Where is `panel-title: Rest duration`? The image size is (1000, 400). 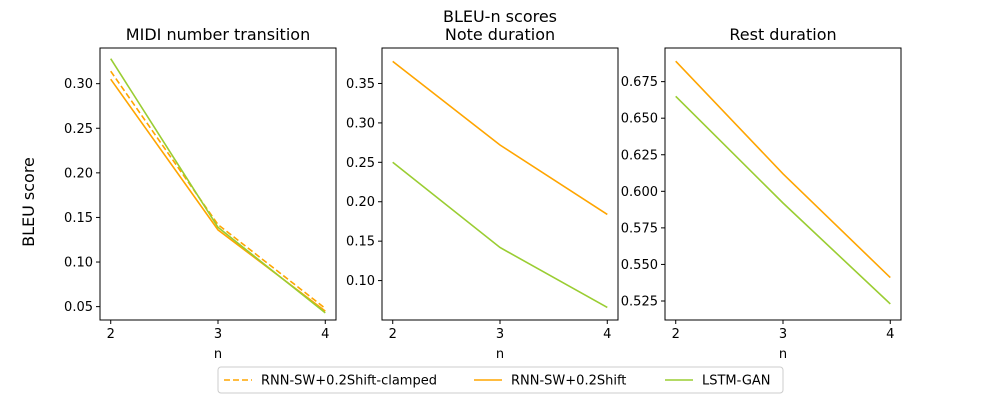 panel-title: Rest duration is located at coordinates (782, 34).